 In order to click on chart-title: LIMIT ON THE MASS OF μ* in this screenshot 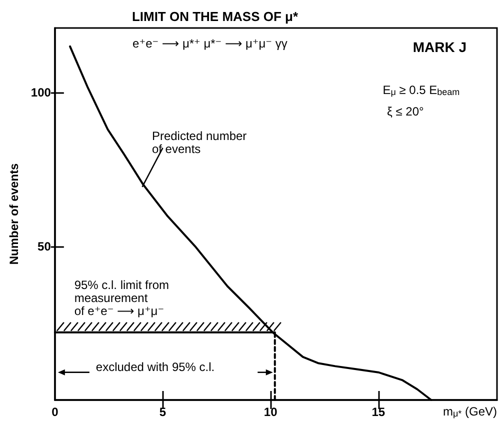, I will do `click(215, 16)`.